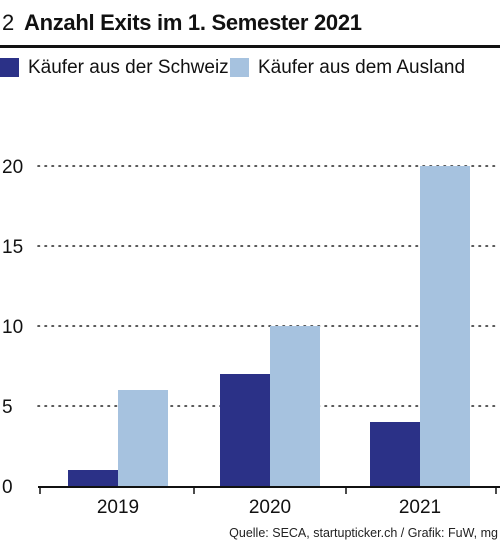  Describe the element at coordinates (8, 22) in the screenshot. I see `figure-number: 2` at that location.